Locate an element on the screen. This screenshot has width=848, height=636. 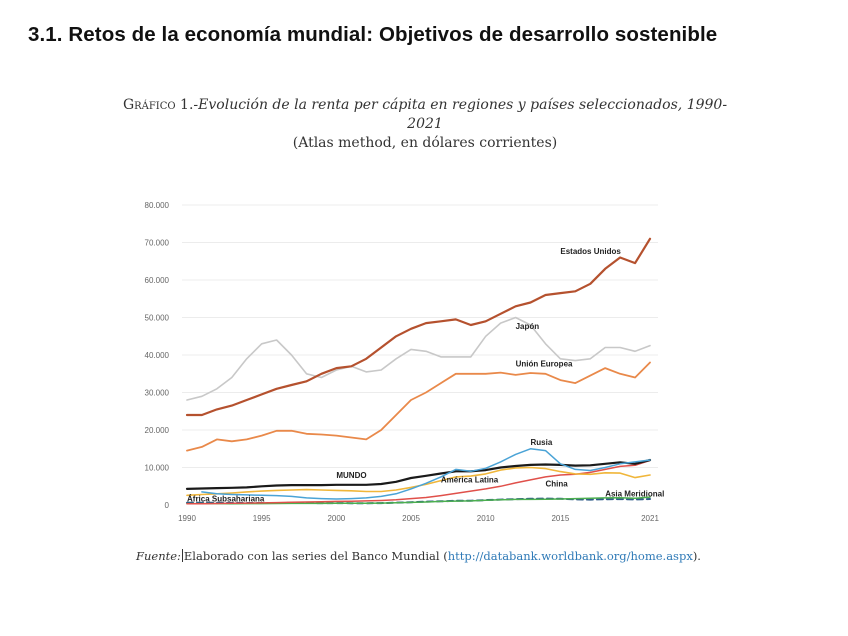
caption-title-line2: 2021 is located at coordinates (425, 124).